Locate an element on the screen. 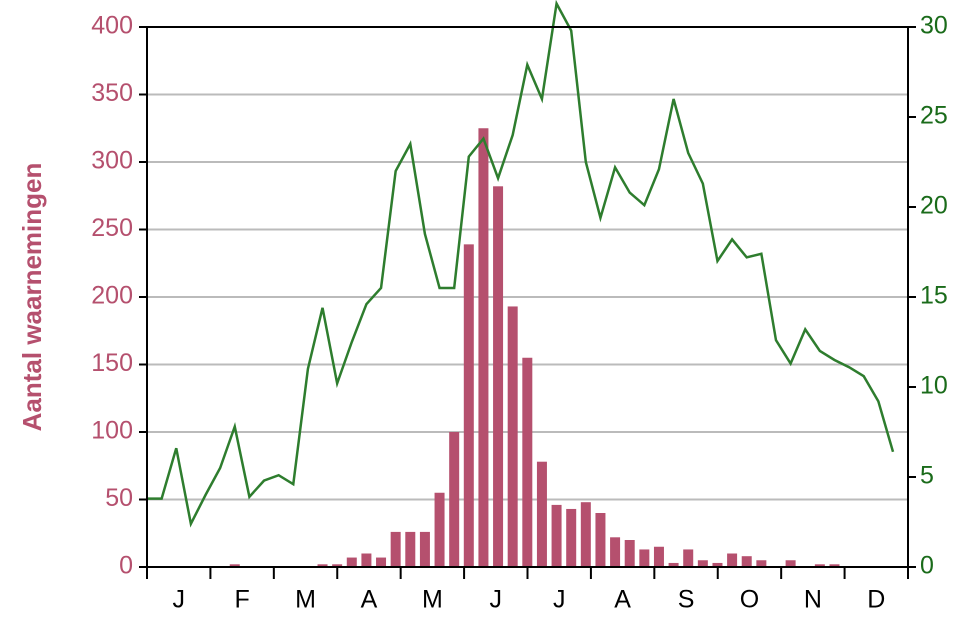 The height and width of the screenshot is (619, 971). x-tick-label: O is located at coordinates (749, 600).